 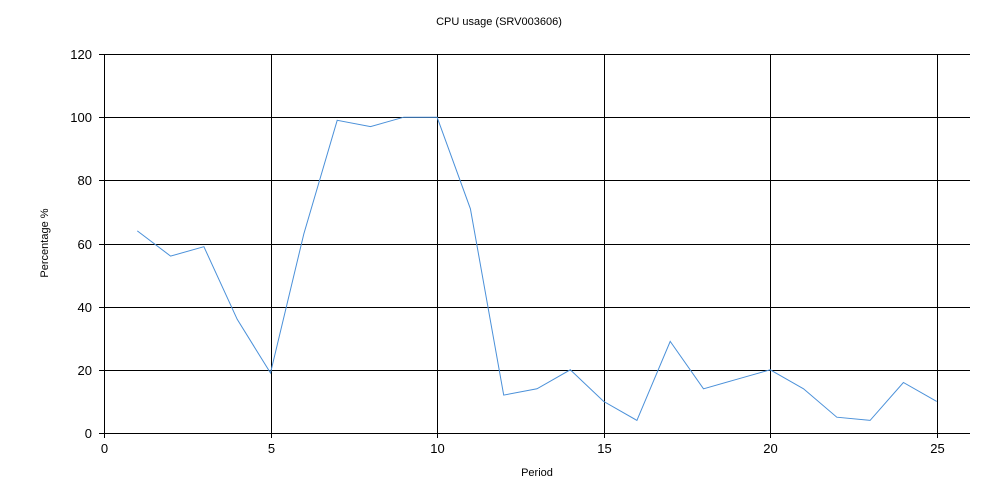 I want to click on x-axis-label: Period, so click(x=537, y=473).